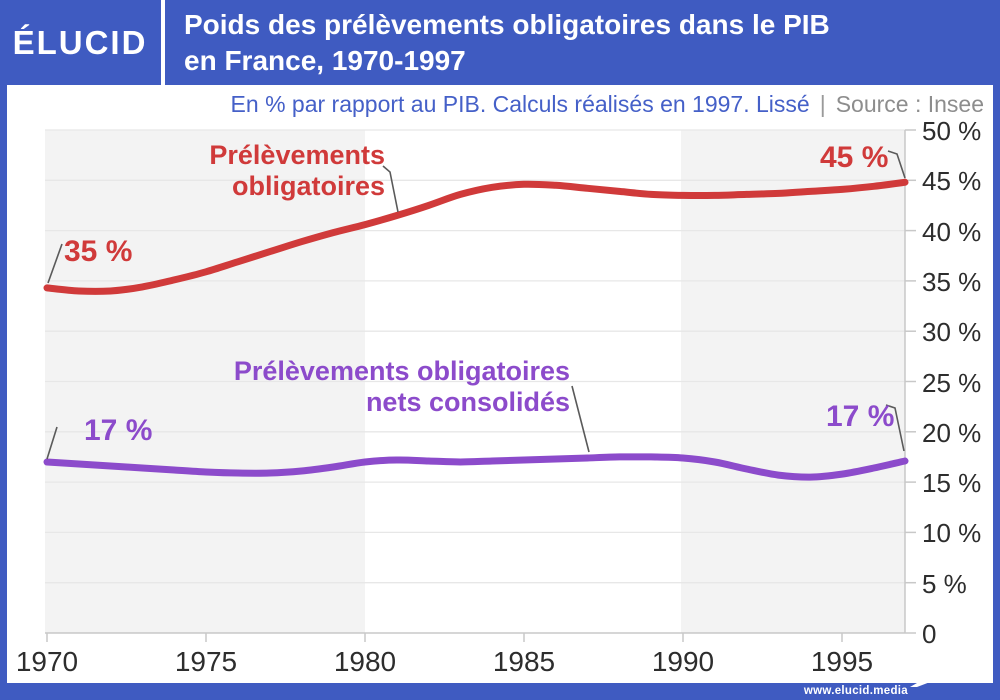 The image size is (1000, 700). I want to click on series-label-prelevements-obligatoires: Prélèvements obligatoires, so click(297, 171).